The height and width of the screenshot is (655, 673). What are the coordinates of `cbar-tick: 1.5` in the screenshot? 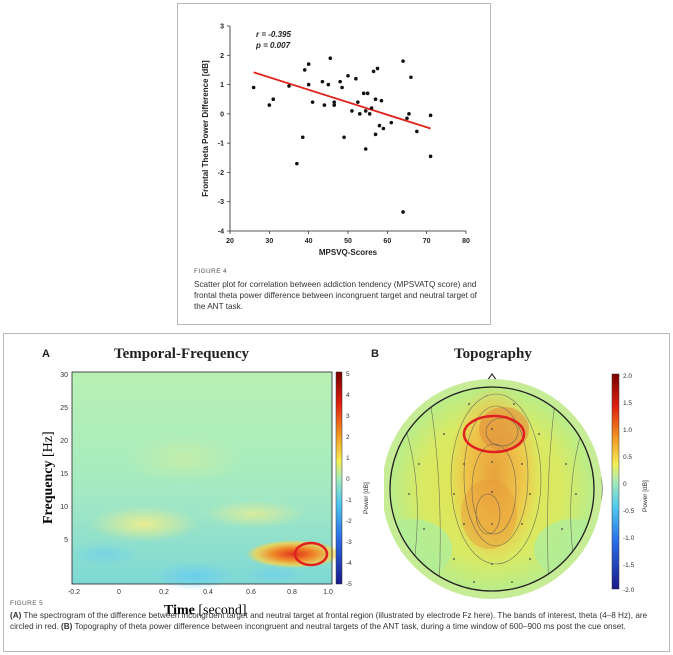 It's located at (627, 403).